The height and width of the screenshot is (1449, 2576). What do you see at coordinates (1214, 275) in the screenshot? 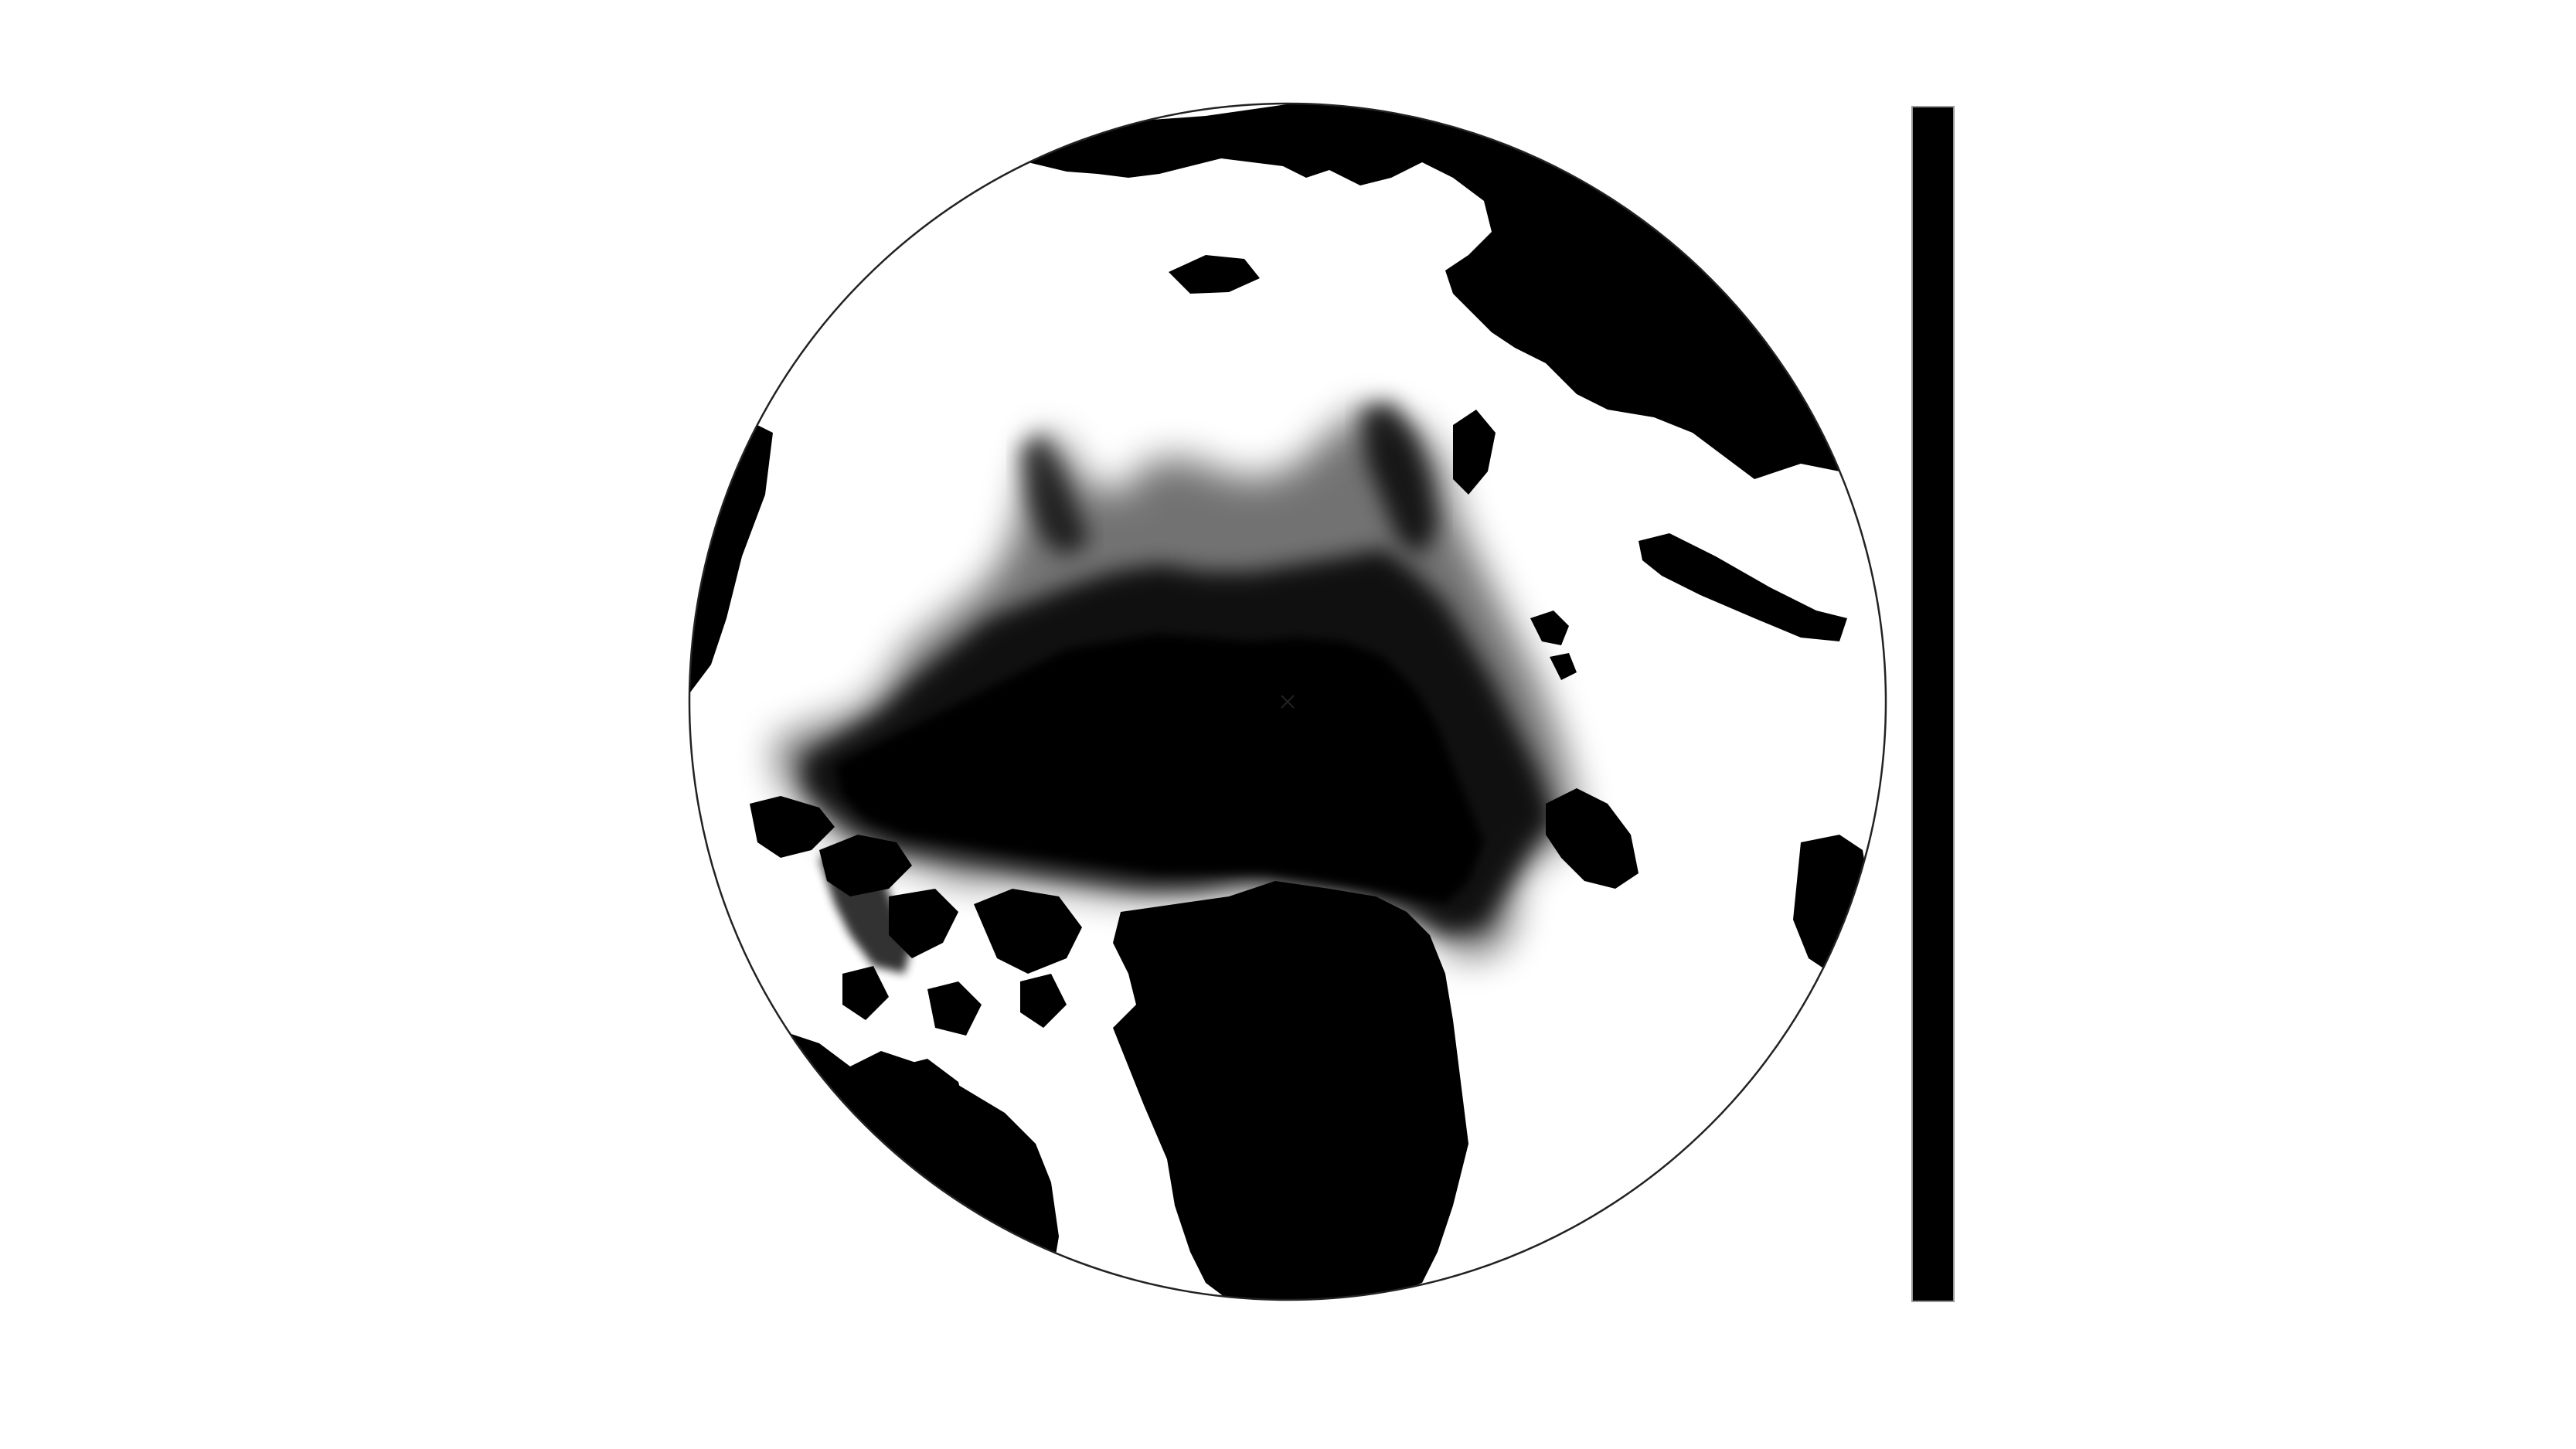
I see `land-new-siberian-islands` at bounding box center [1214, 275].